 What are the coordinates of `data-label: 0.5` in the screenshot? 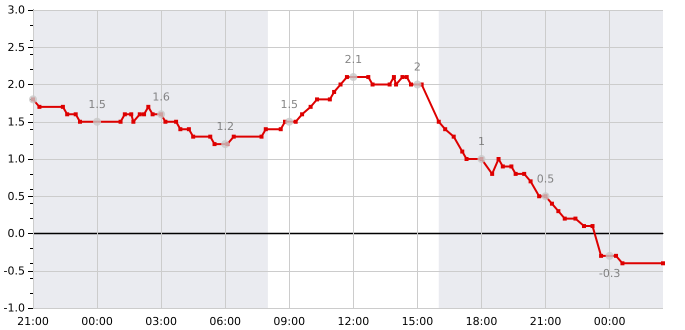 It's located at (545, 179).